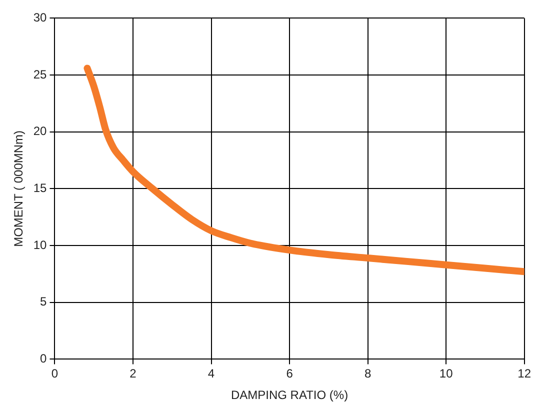 The height and width of the screenshot is (415, 542). What do you see at coordinates (211, 373) in the screenshot?
I see `x-tick-label: 4` at bounding box center [211, 373].